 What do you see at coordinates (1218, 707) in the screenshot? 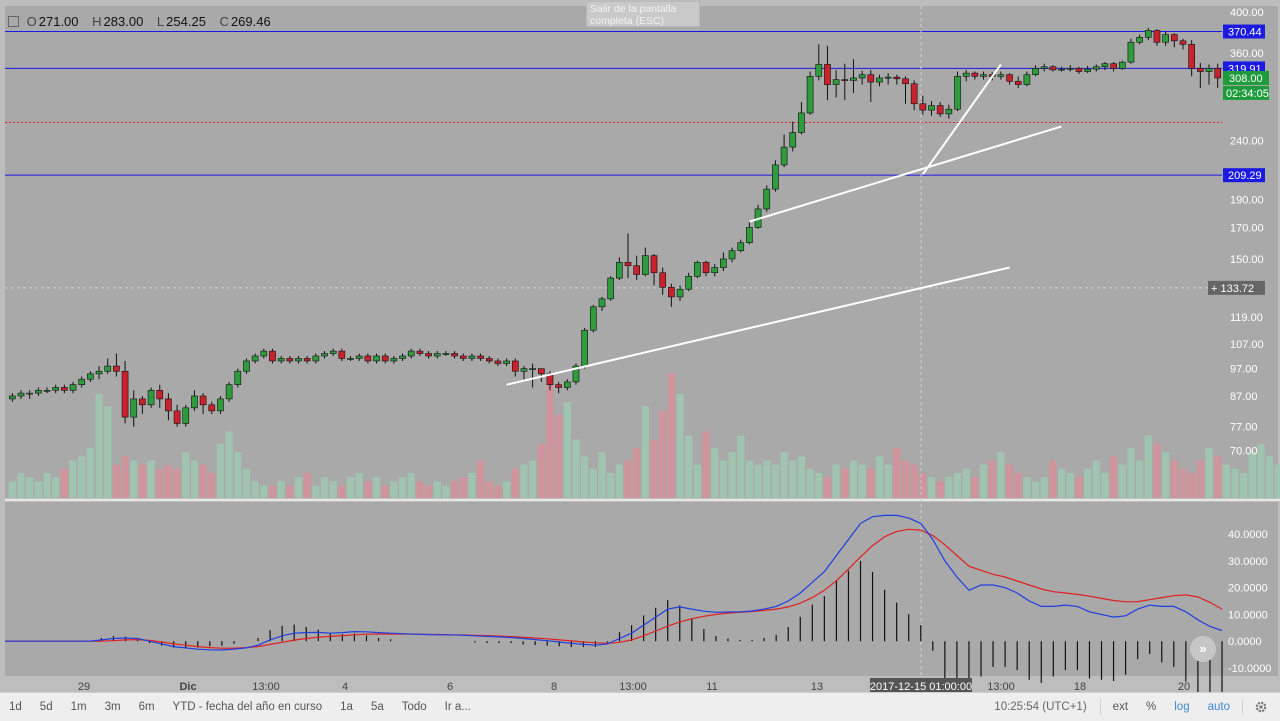
I see `auto-scale-toggle: auto` at bounding box center [1218, 707].